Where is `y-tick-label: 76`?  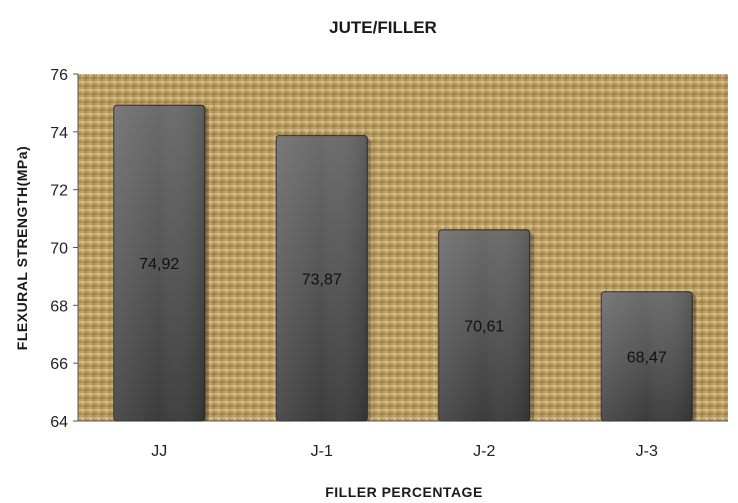 y-tick-label: 76 is located at coordinates (59, 75).